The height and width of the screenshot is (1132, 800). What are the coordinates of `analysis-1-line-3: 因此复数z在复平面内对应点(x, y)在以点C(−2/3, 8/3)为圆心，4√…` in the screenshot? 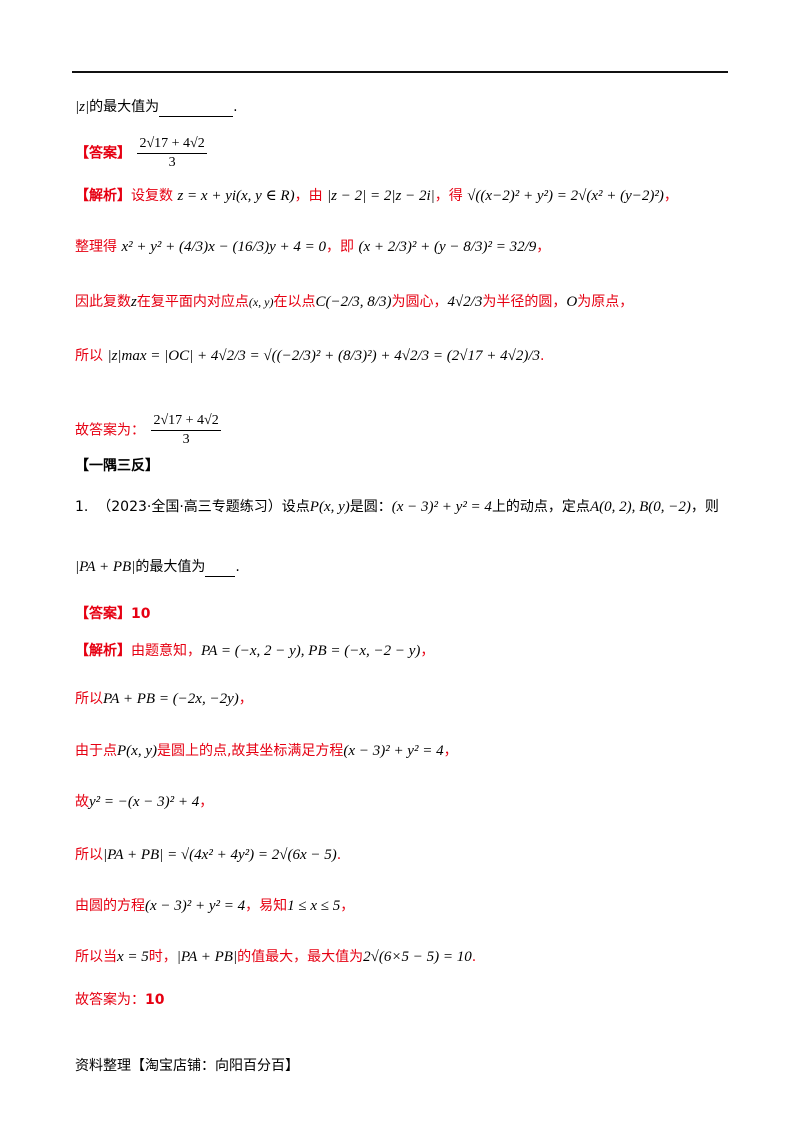 It's located at (354, 302).